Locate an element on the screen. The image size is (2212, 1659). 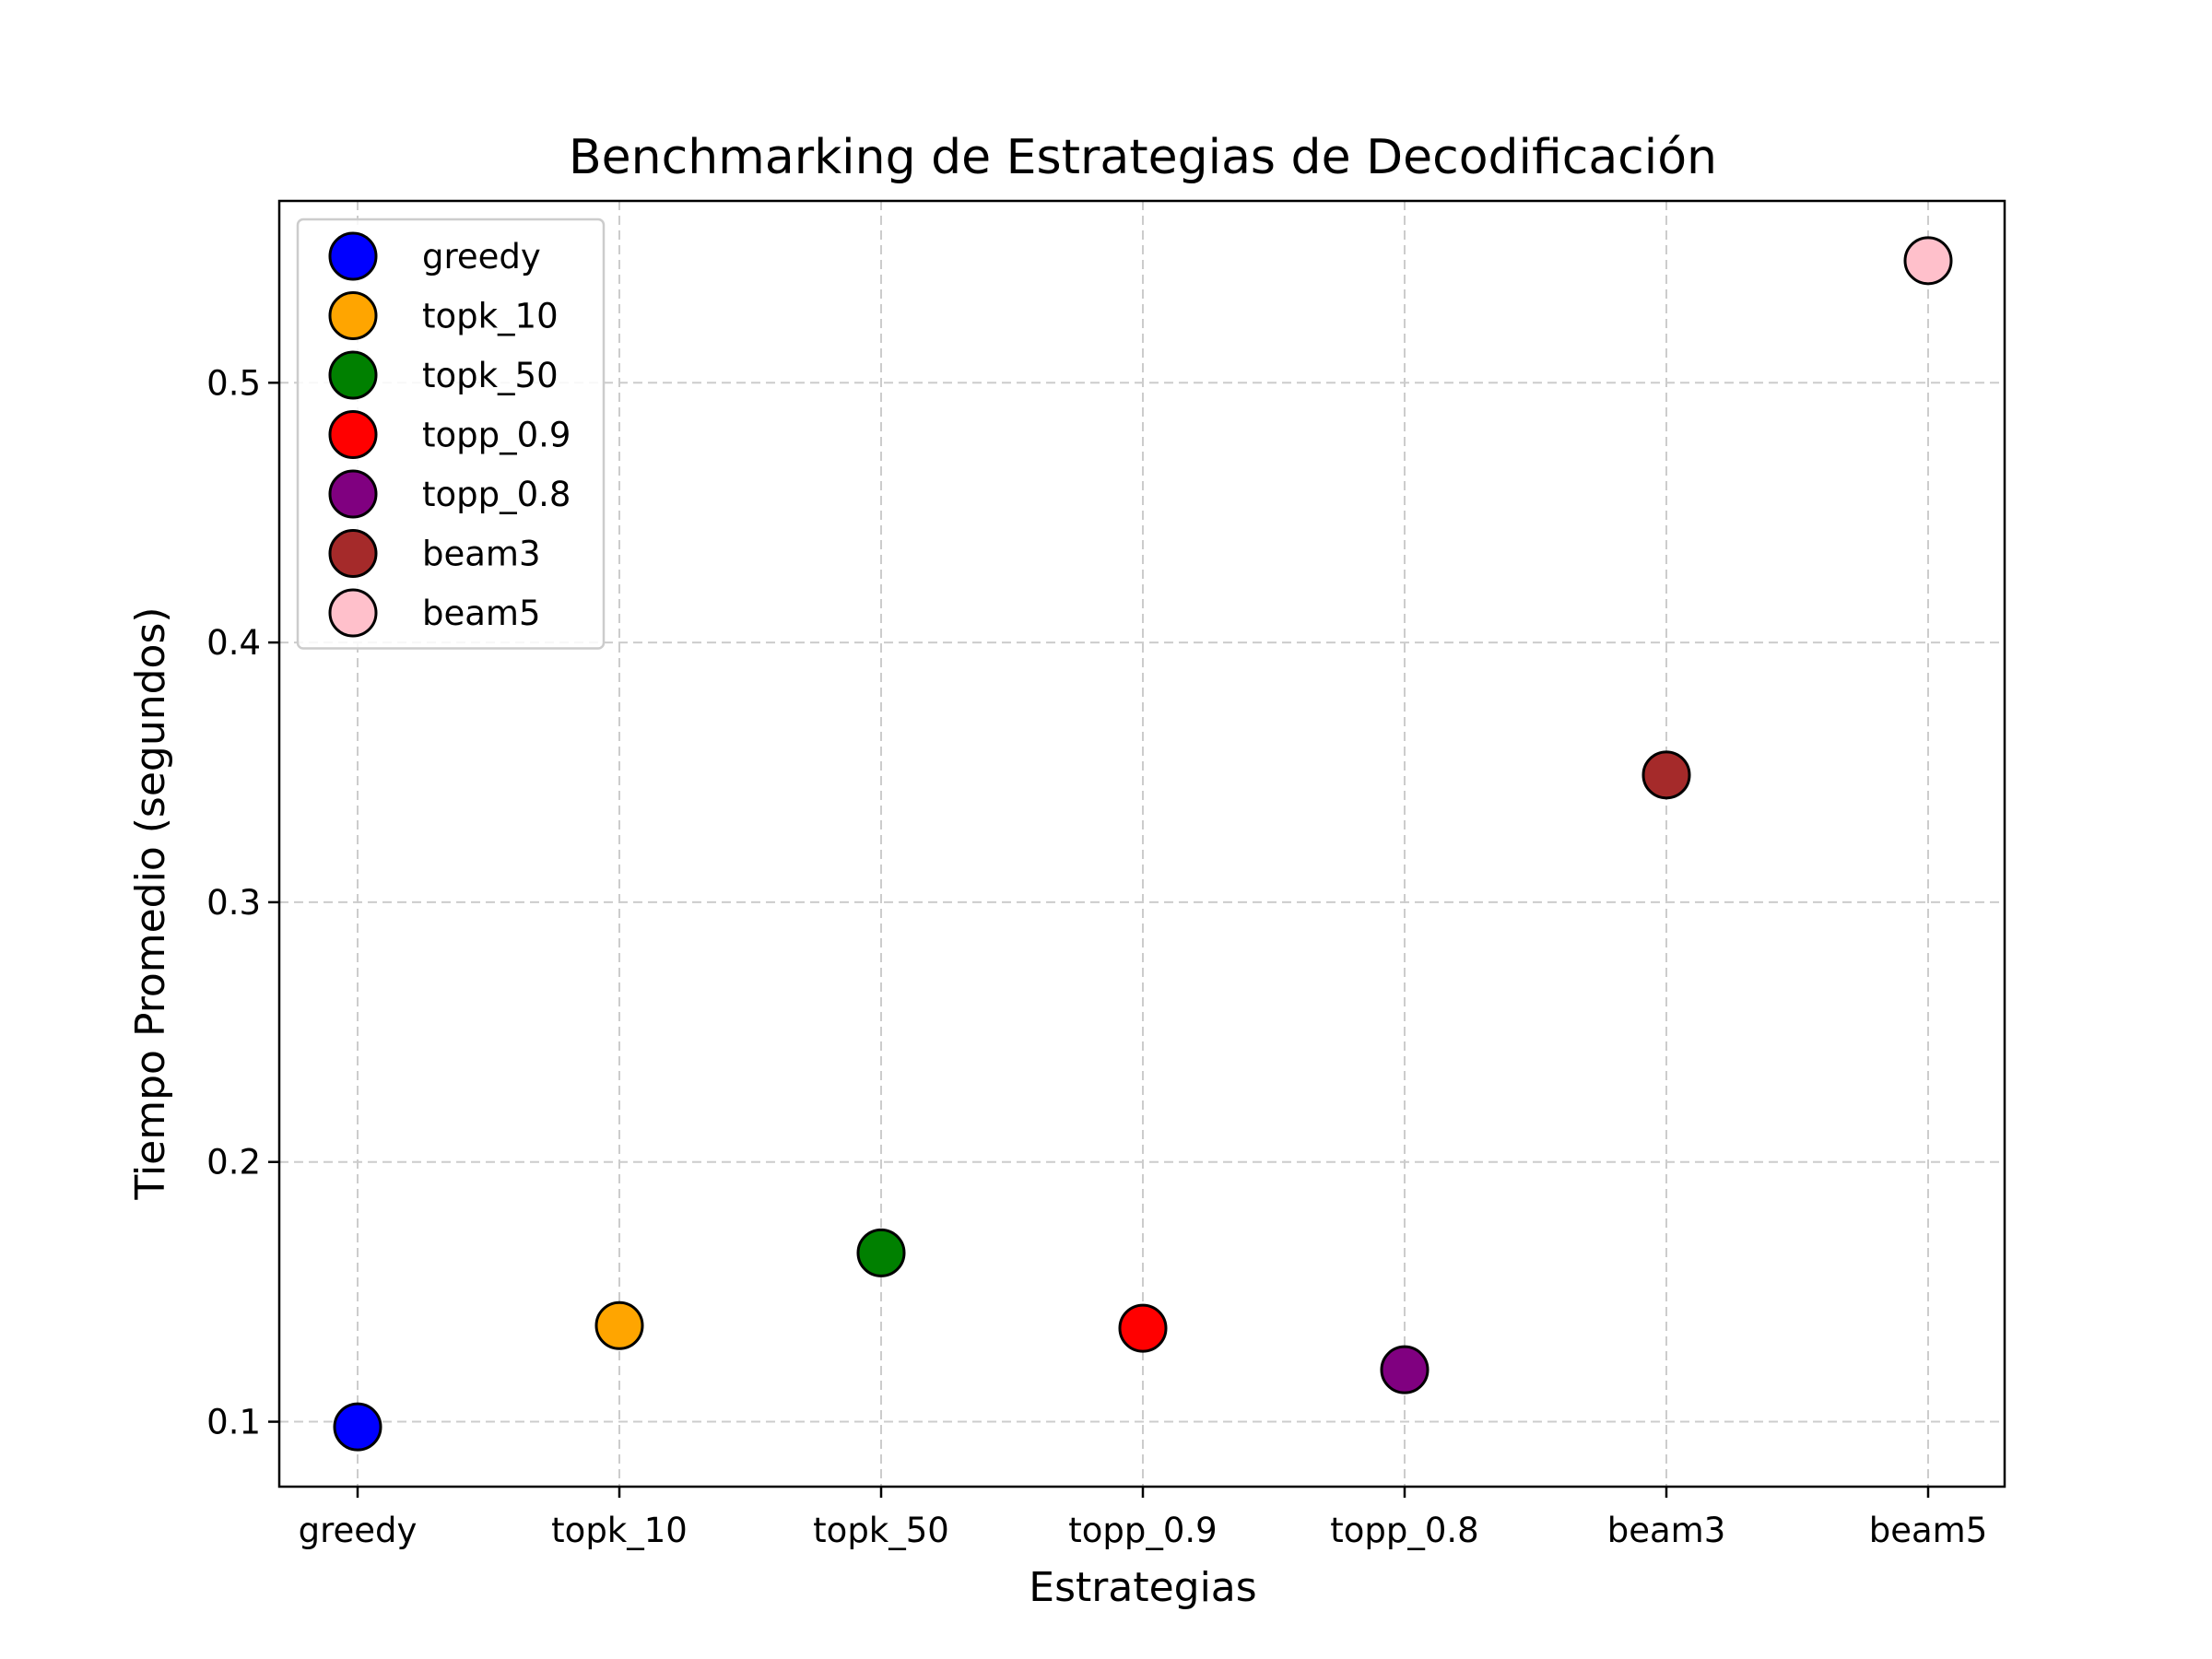
y-tick-label: 0.1 is located at coordinates (233, 1422).